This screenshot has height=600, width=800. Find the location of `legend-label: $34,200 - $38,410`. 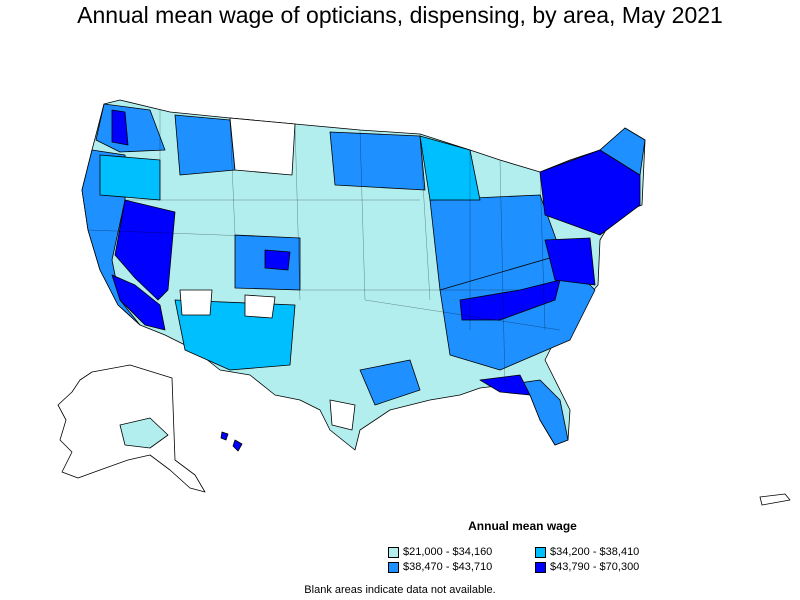

legend-label: $34,200 - $38,410 is located at coordinates (595, 552).